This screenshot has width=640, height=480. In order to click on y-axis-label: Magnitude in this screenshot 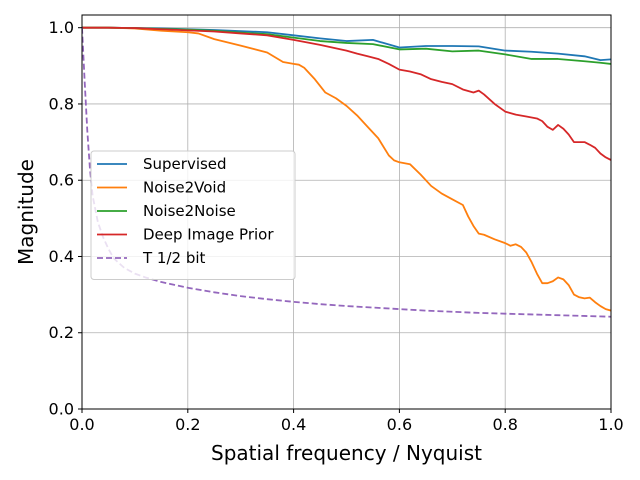, I will do `click(26, 212)`.